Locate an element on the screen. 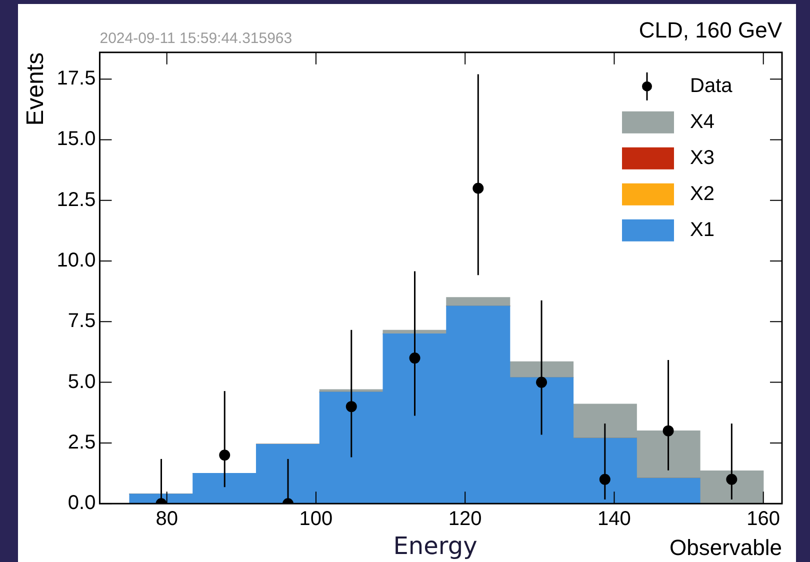 This screenshot has width=810, height=562. y-tick-label: 7.5 is located at coordinates (82, 321).